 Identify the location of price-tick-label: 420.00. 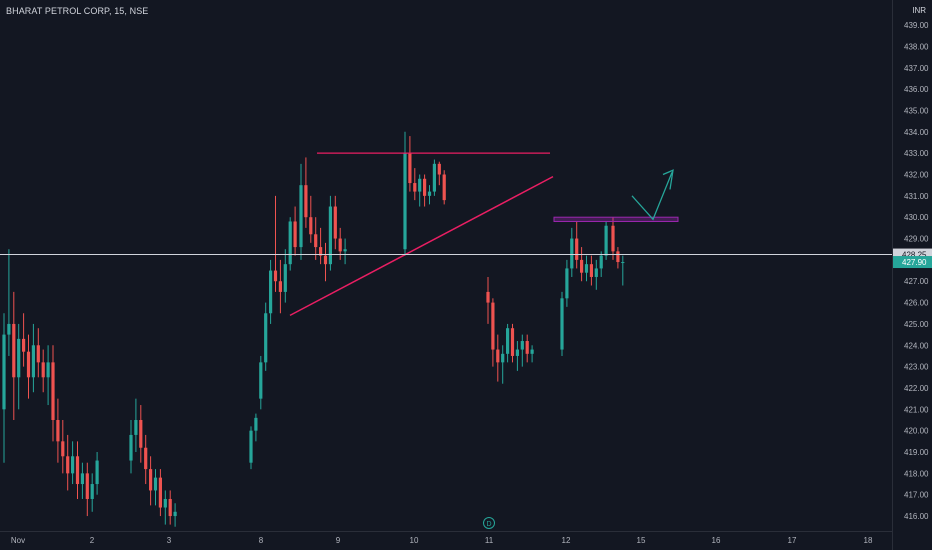
(916, 431).